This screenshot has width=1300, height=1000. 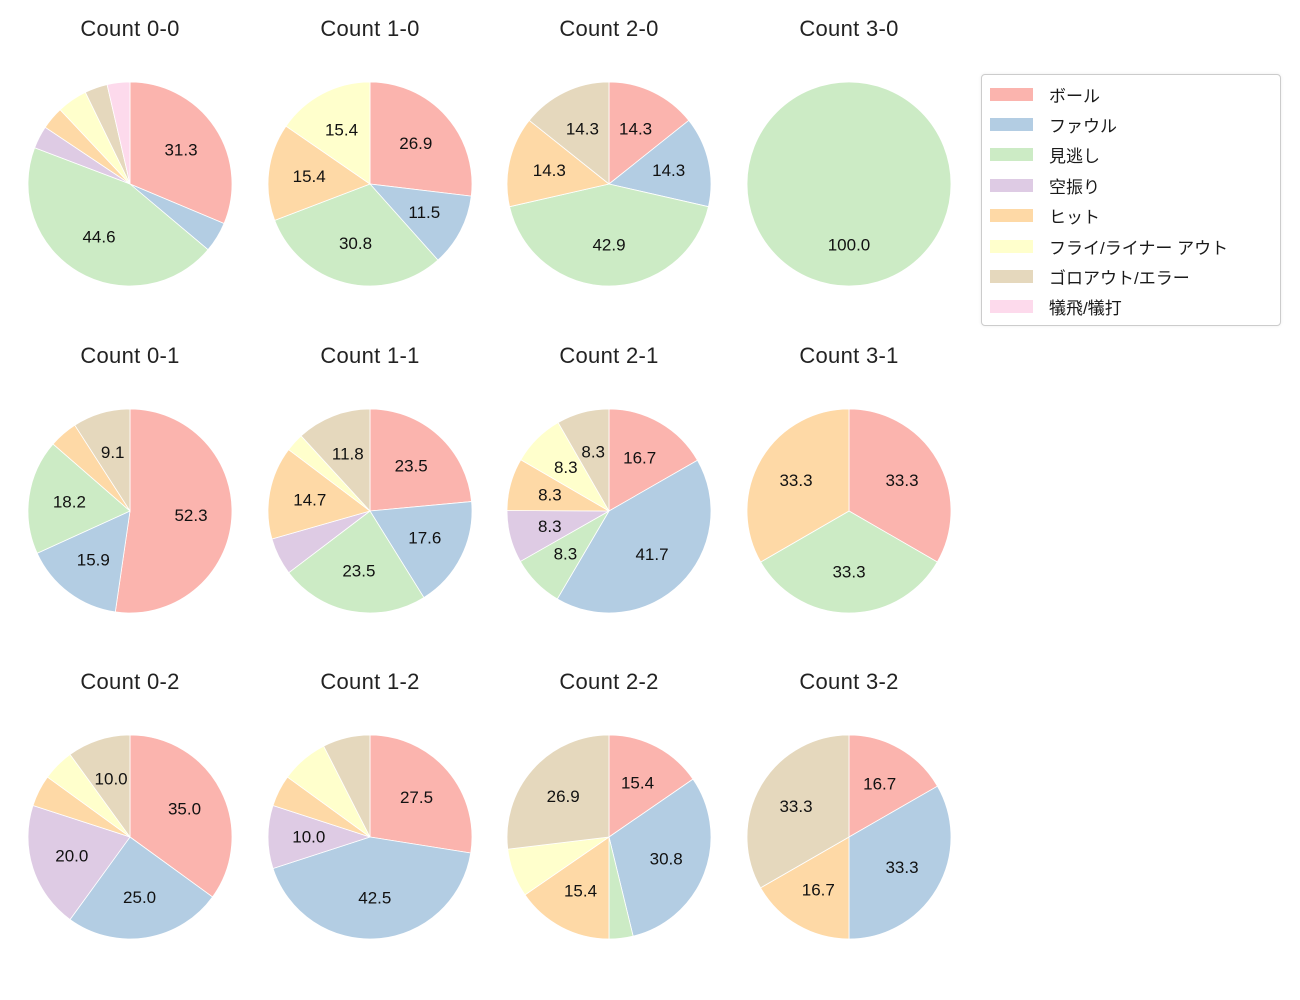 I want to click on slice-pct-label: 42.9, so click(x=608, y=245).